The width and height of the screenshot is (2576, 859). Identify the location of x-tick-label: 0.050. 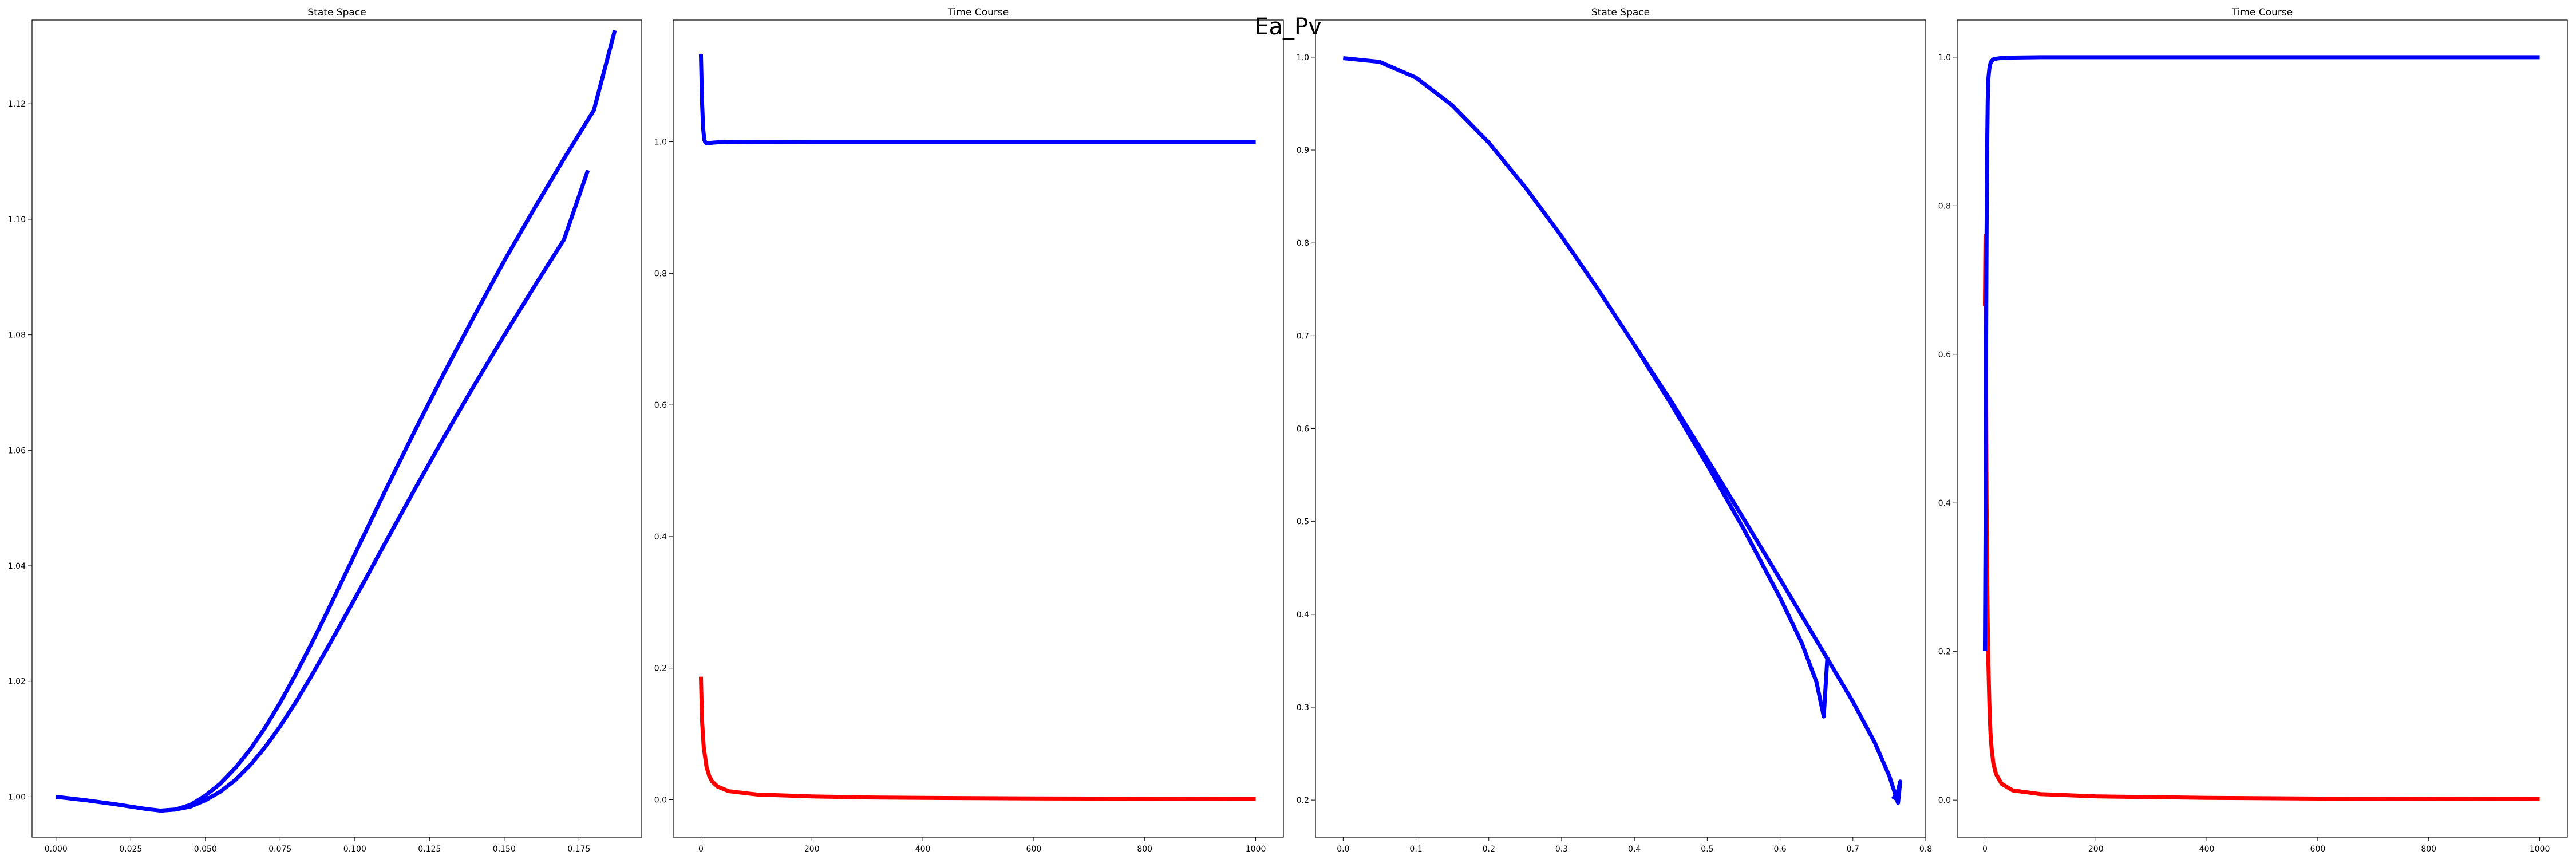
(205, 849).